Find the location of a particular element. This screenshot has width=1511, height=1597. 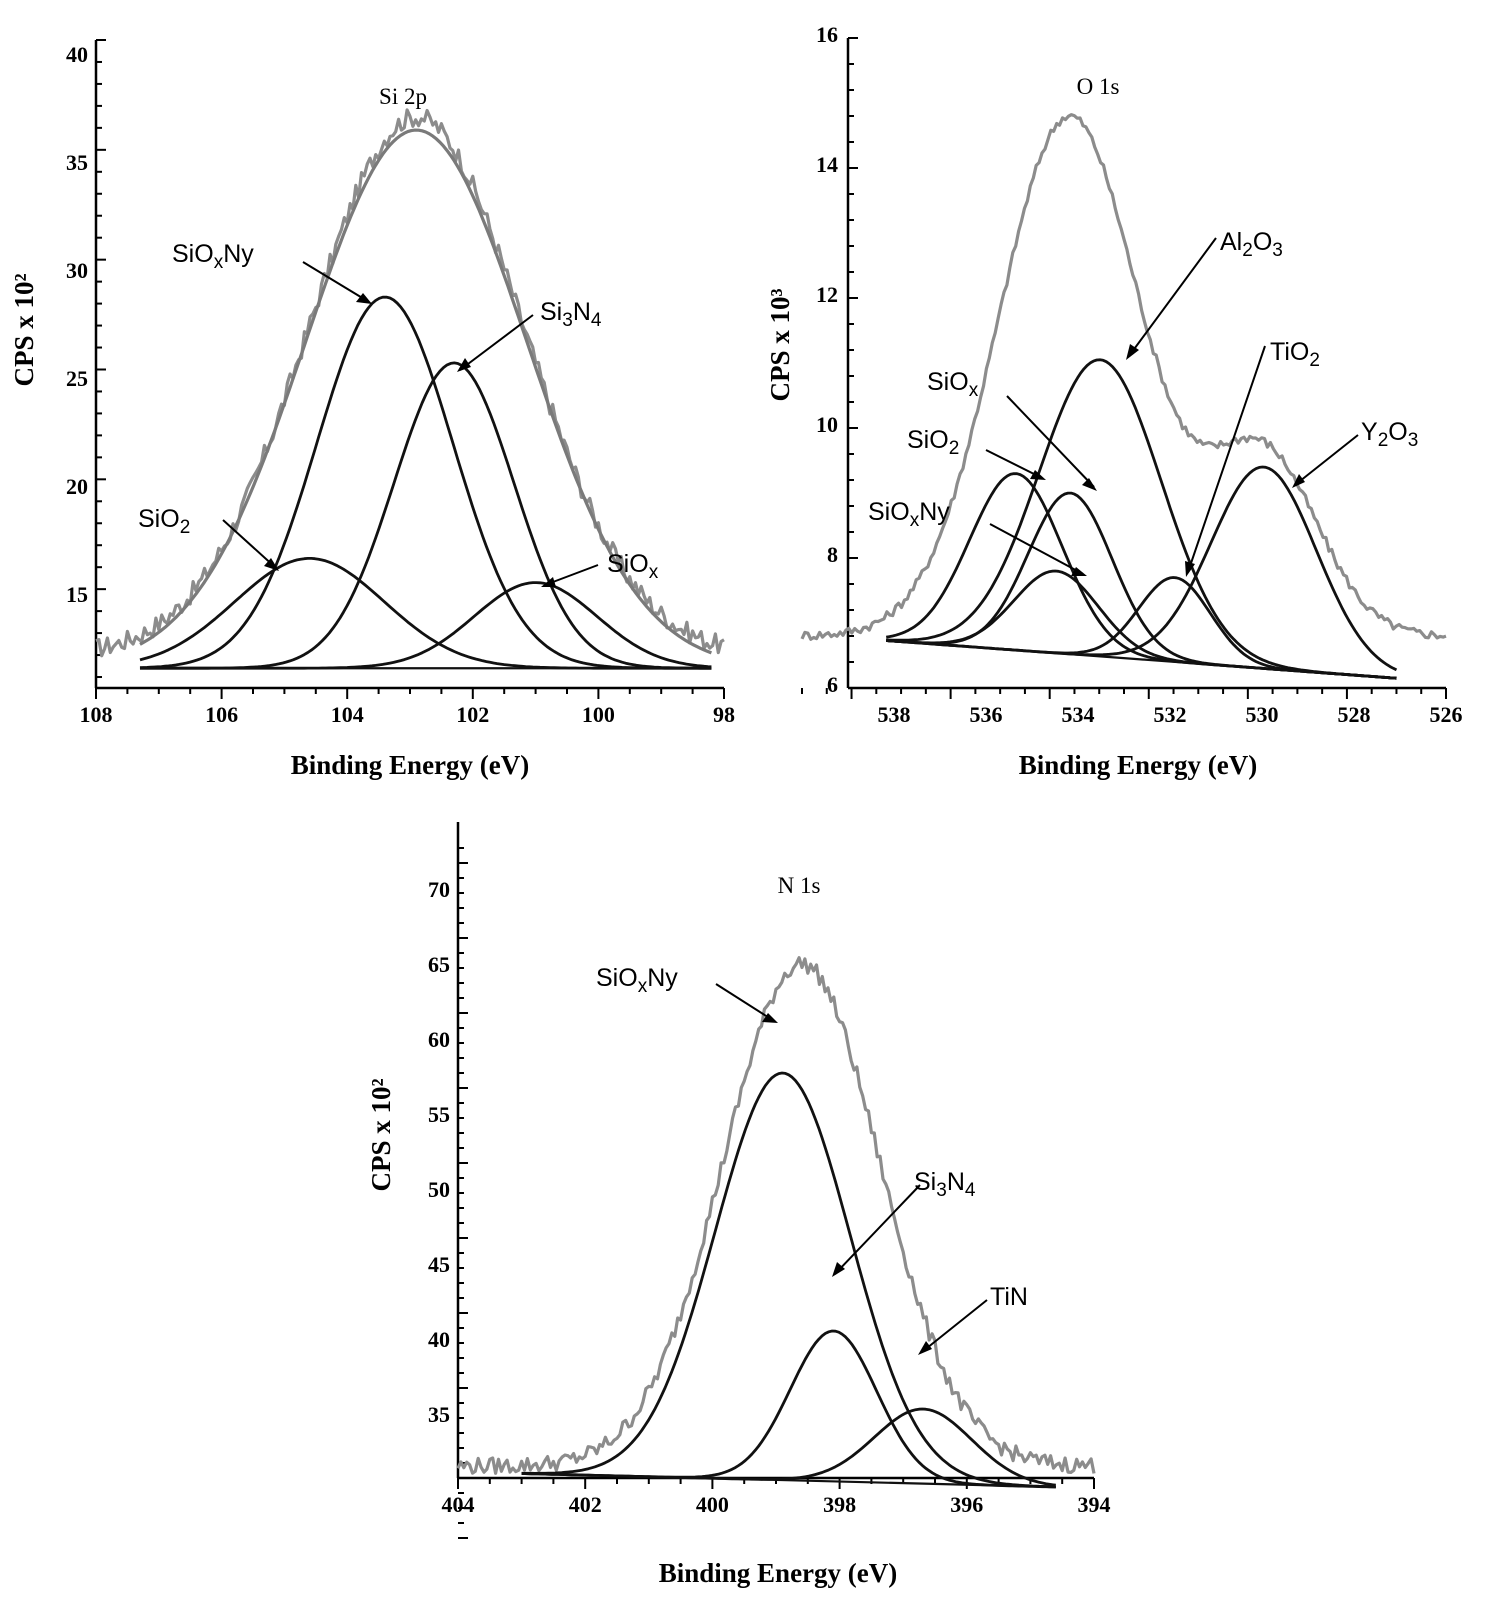

annotation-al2o3: Al2O3 is located at coordinates (1251, 244).